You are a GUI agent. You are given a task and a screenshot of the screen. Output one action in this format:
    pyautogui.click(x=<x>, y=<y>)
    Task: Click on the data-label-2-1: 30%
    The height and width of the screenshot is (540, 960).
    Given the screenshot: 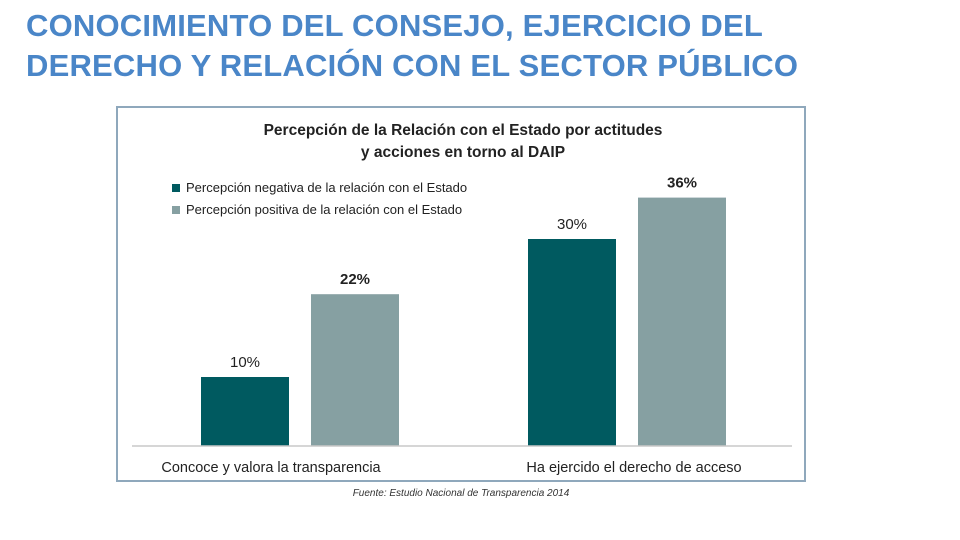 What is the action you would take?
    pyautogui.click(x=572, y=224)
    